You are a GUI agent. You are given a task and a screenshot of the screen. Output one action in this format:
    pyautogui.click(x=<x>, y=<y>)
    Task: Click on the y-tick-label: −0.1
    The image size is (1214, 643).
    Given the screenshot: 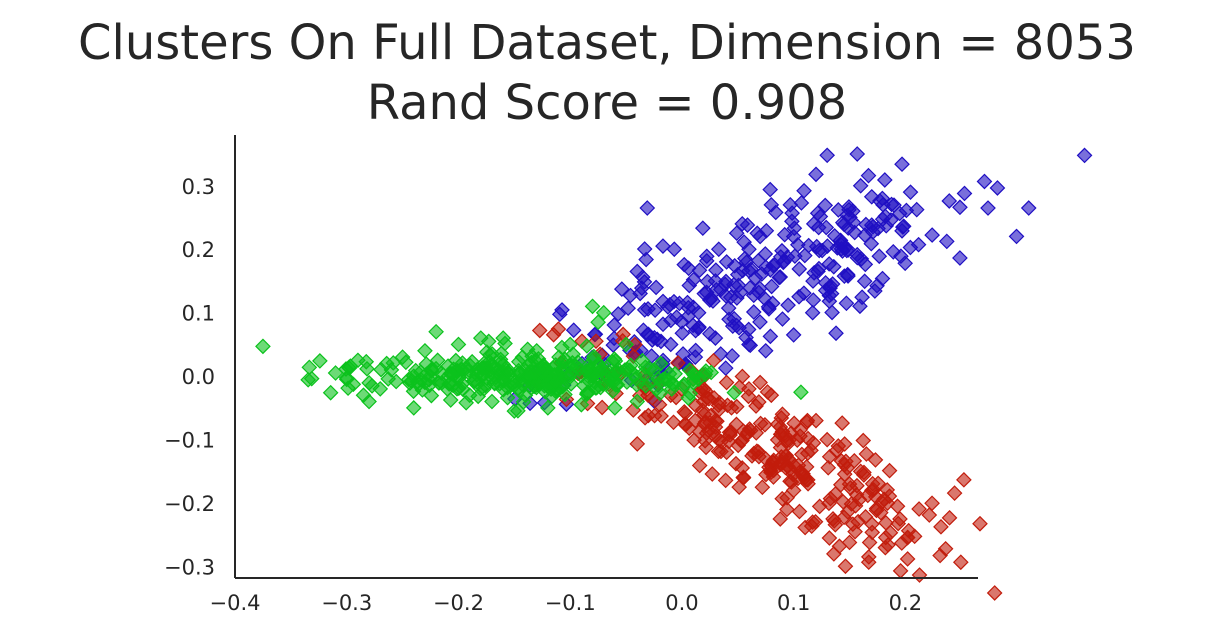 What is the action you would take?
    pyautogui.click(x=189, y=441)
    